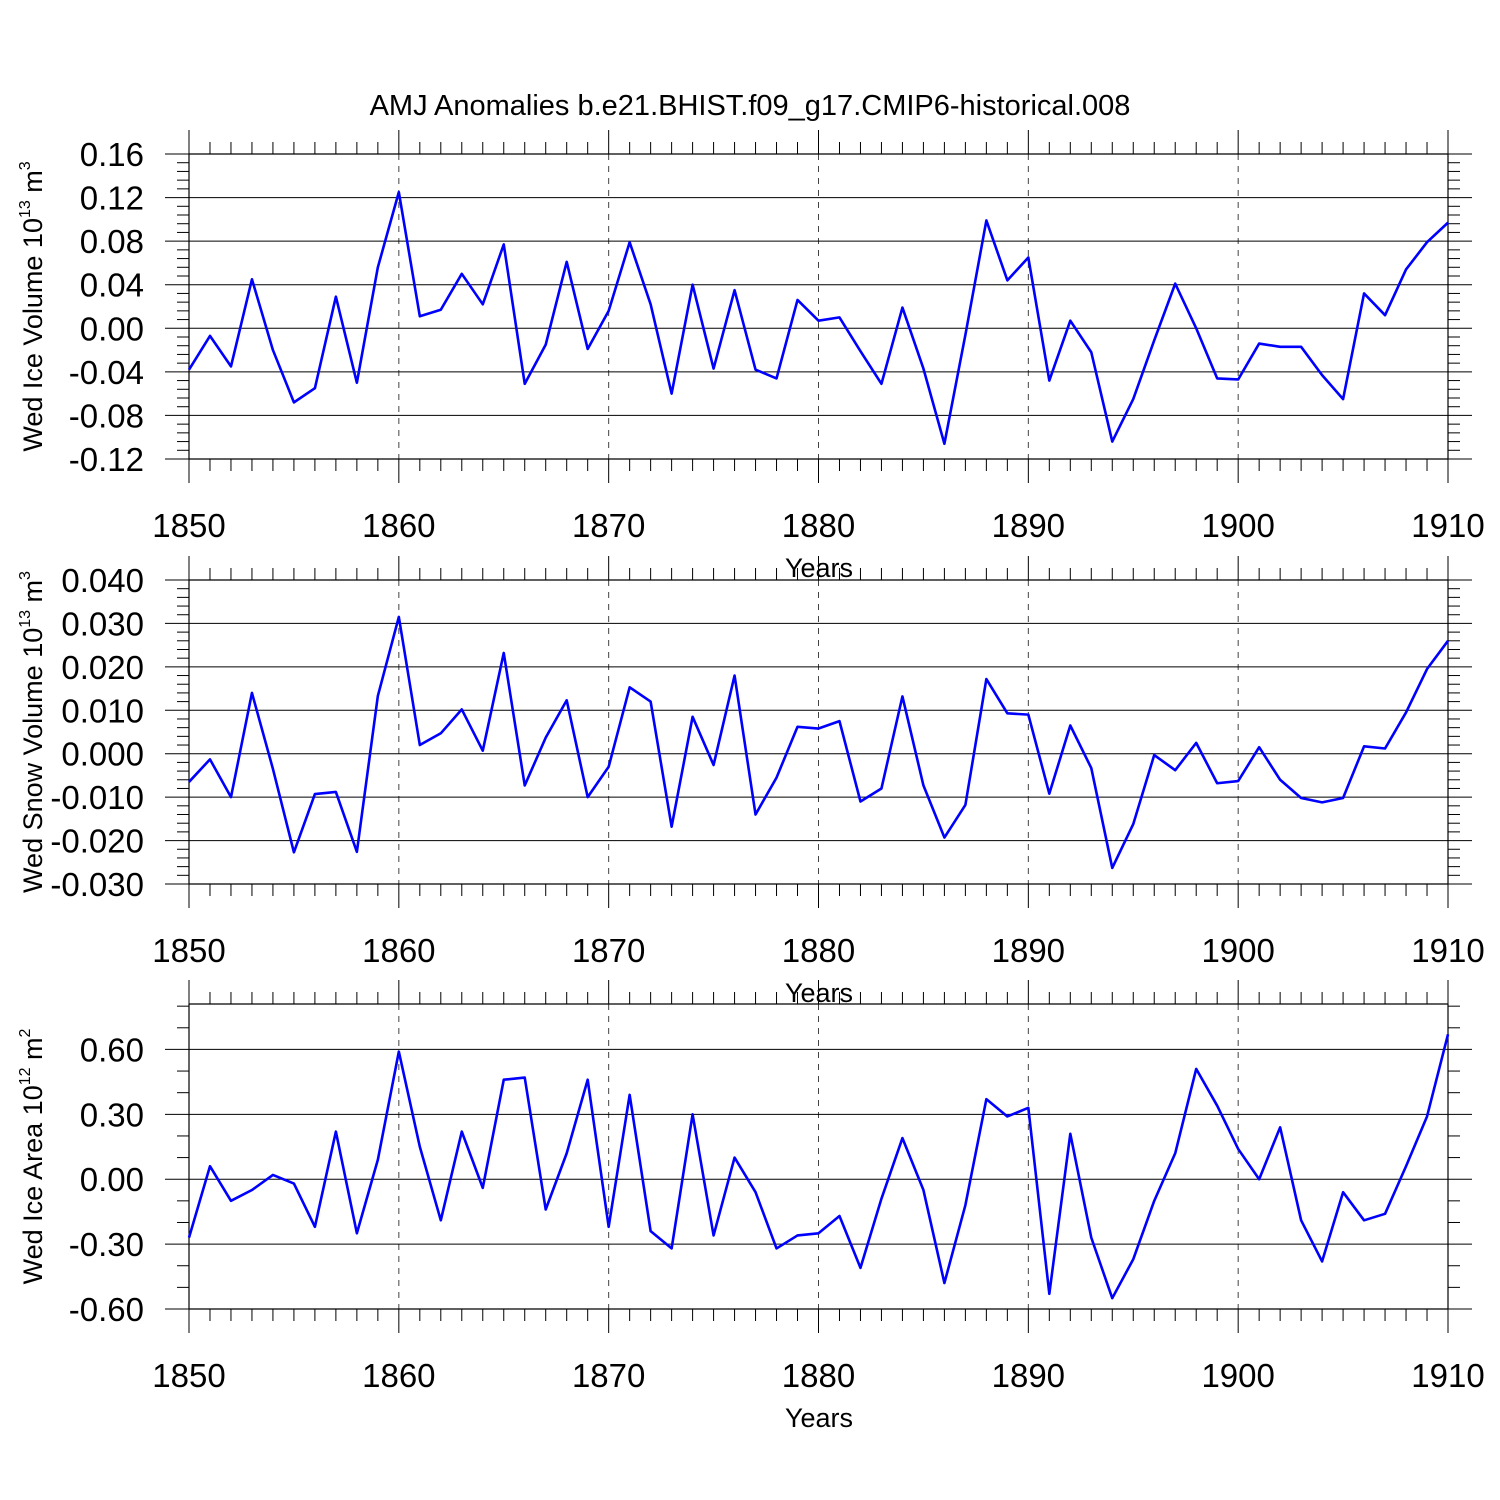 The image size is (1500, 1500). Describe the element at coordinates (97, 841) in the screenshot. I see `y-tick-label: -0.020` at that location.